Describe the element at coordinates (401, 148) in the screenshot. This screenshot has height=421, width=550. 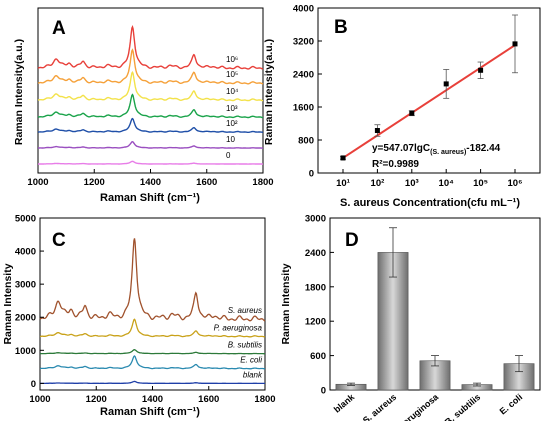
I see `panel-b-equation-main: y=547.07lgC` at that location.